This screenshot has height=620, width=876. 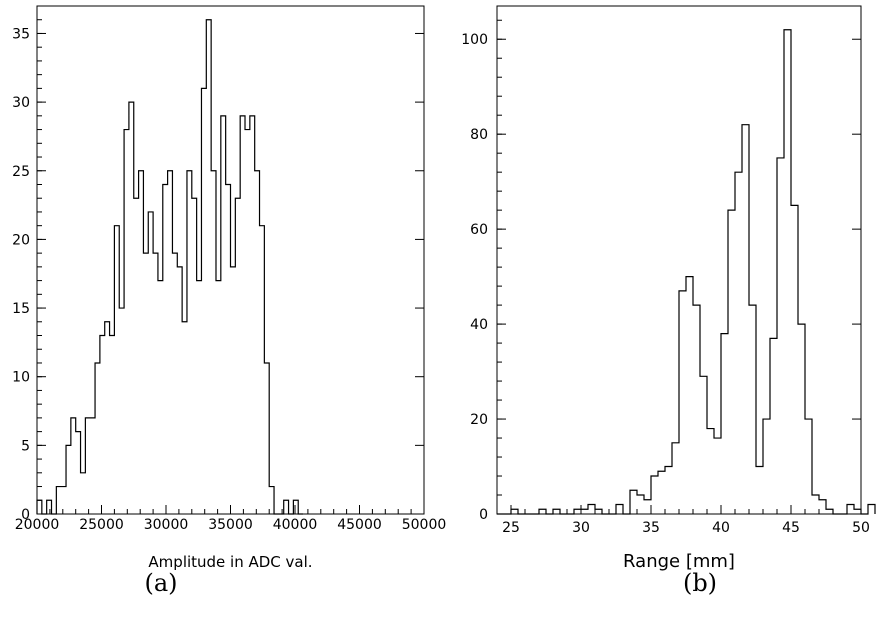 What do you see at coordinates (721, 528) in the screenshot?
I see `x-tick-label: 40` at bounding box center [721, 528].